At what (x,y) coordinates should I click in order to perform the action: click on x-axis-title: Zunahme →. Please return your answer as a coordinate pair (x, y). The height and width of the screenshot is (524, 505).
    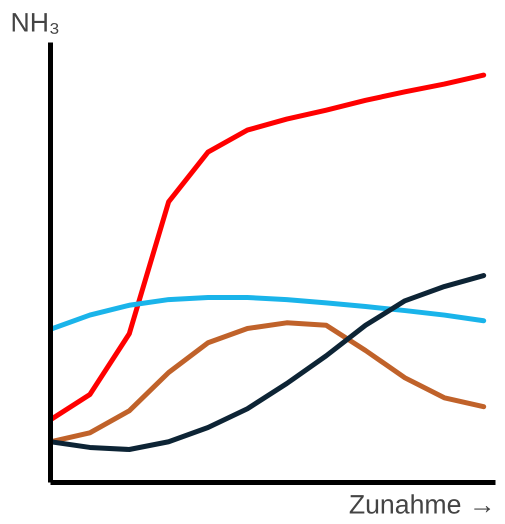
    Looking at the image, I should click on (422, 505).